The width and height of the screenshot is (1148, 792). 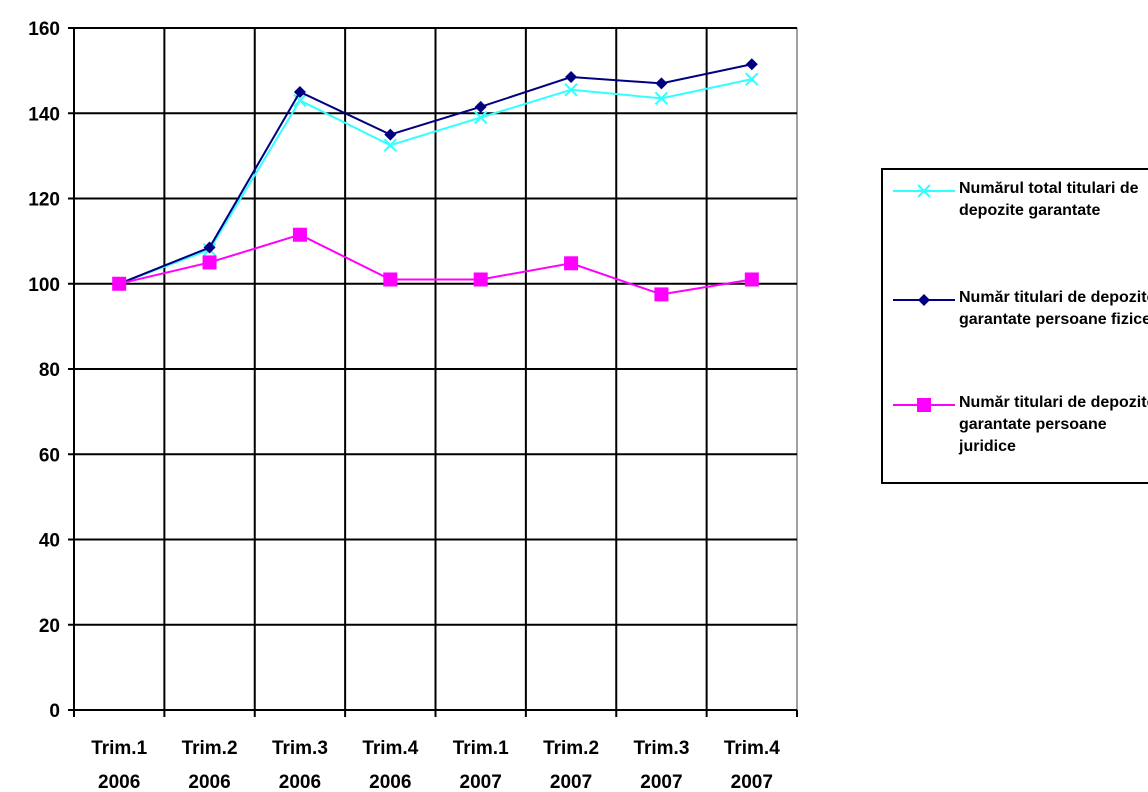 I want to click on x-tick-label: Trim.3 2006, so click(x=300, y=765).